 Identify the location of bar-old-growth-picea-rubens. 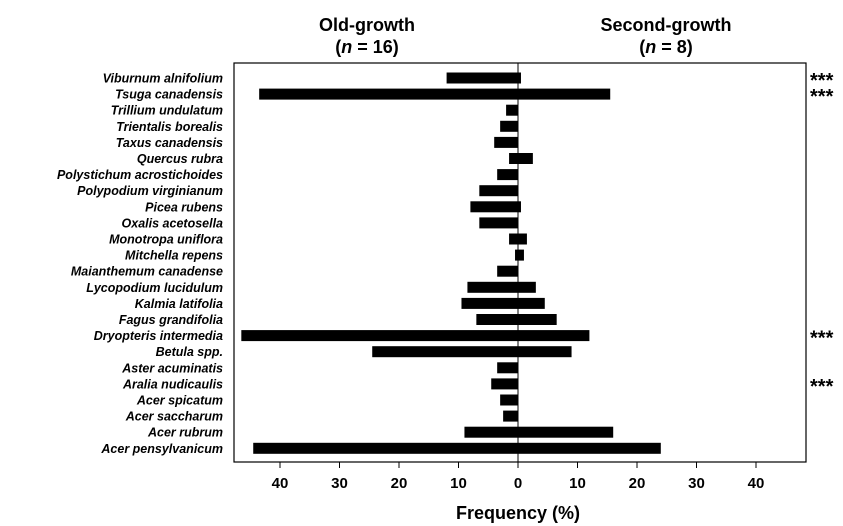
(494, 207).